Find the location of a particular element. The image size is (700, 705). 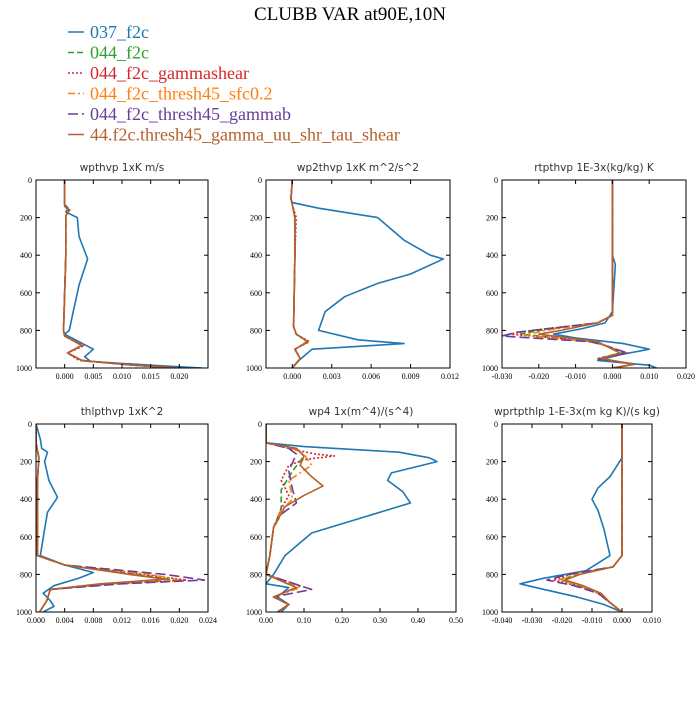

legend-label: 044_f2c_thresh45_sfc0.2 is located at coordinates (181, 94).